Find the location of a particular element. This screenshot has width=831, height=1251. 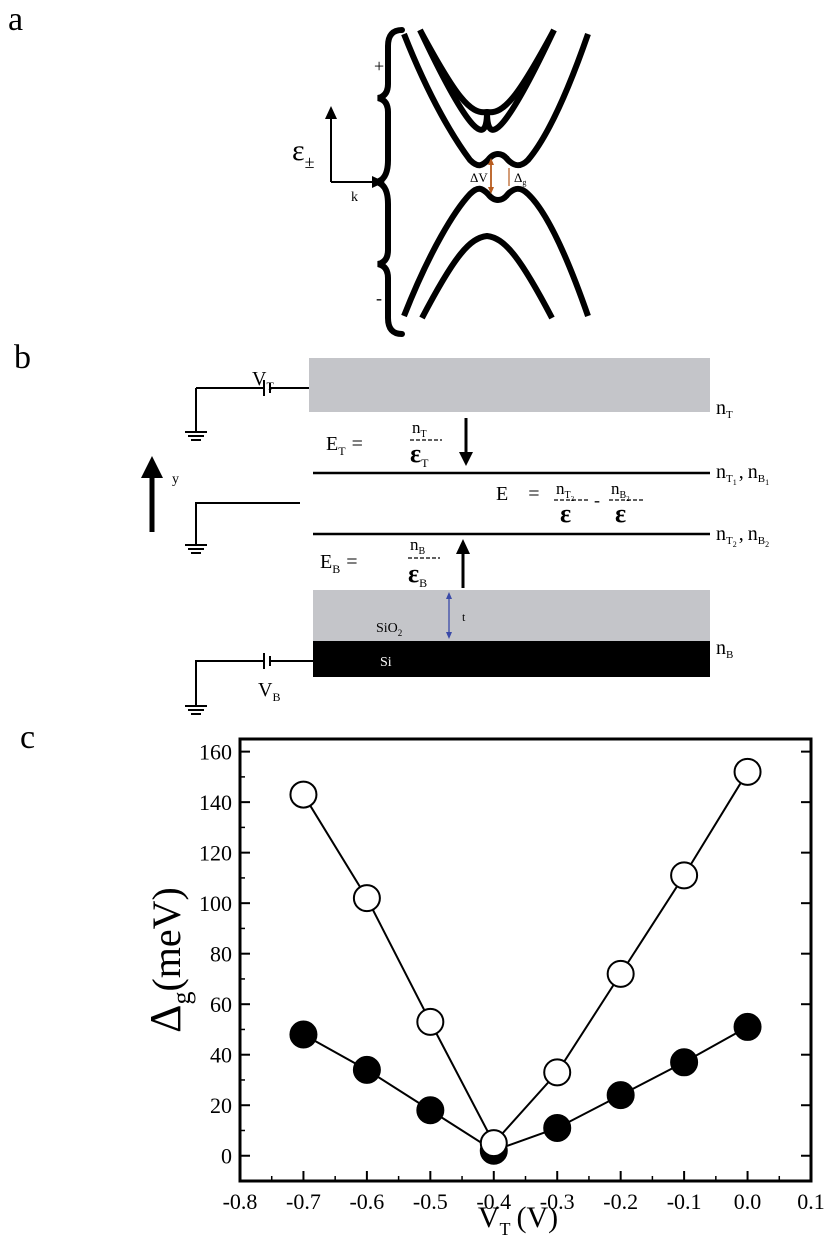

x-tick-label: -0.5 is located at coordinates (430, 1201).